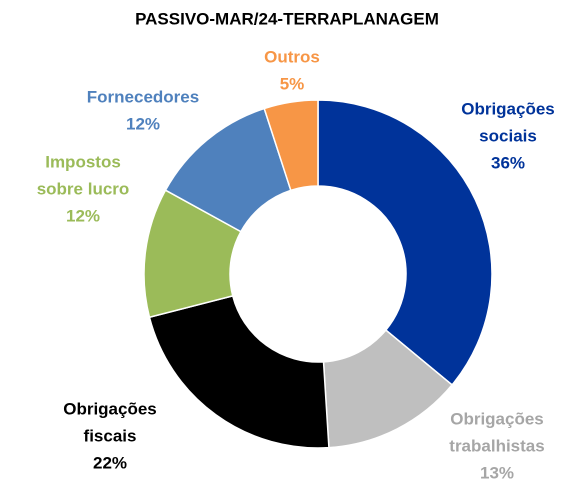 The height and width of the screenshot is (498, 575). What do you see at coordinates (143, 96) in the screenshot?
I see `category-label: Fornecedores` at bounding box center [143, 96].